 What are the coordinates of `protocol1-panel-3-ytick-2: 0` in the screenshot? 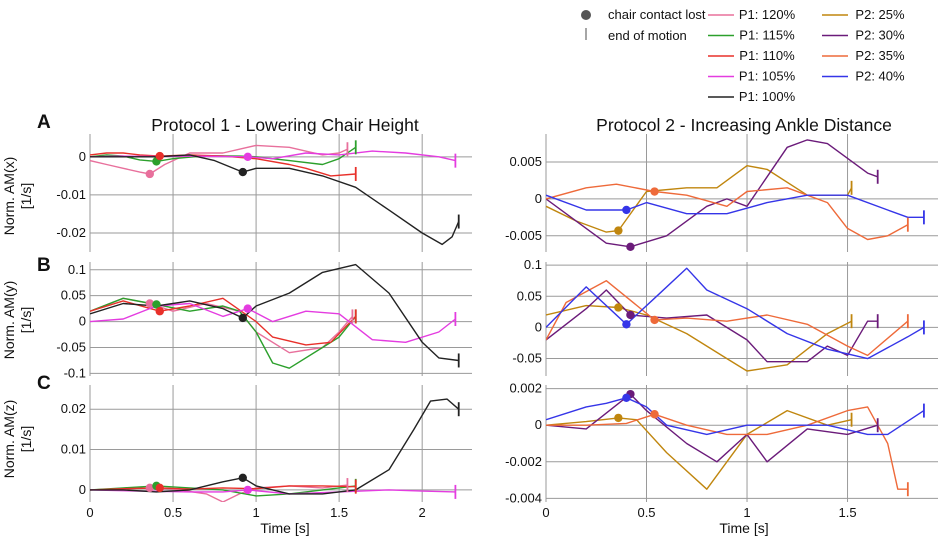 It's located at (82, 489).